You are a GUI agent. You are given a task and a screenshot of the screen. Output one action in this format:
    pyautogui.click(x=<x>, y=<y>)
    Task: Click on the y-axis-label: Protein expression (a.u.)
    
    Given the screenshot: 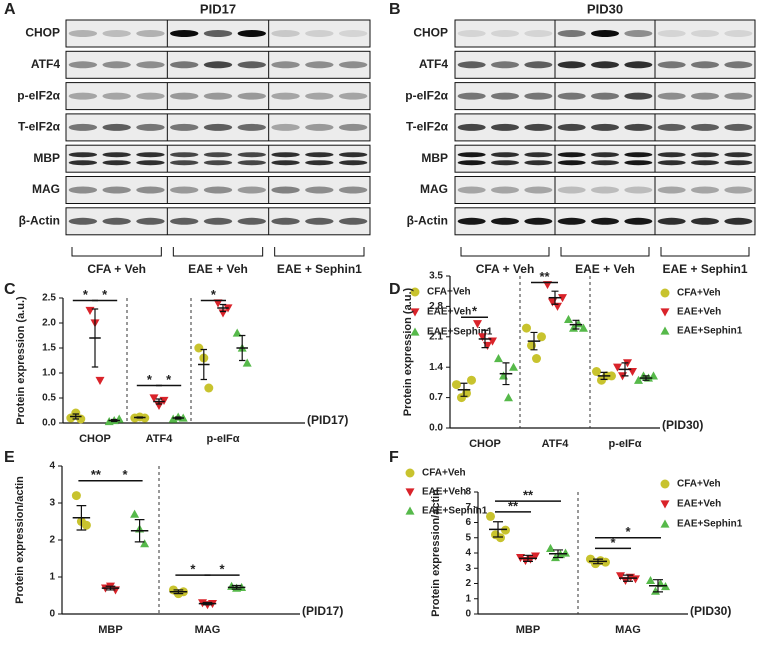 What is the action you would take?
    pyautogui.click(x=21, y=360)
    